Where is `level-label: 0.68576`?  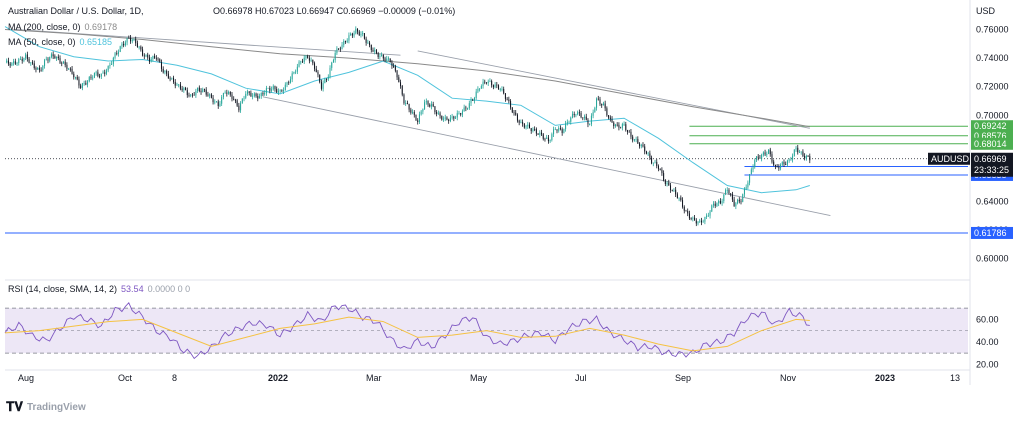
level-label: 0.68576 is located at coordinates (990, 136).